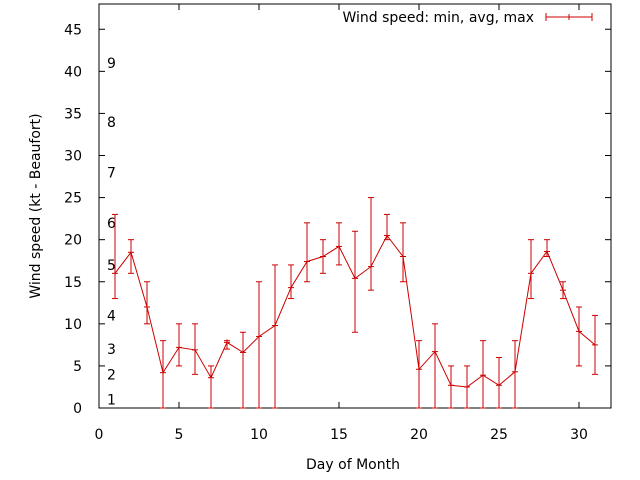  Describe the element at coordinates (353, 465) in the screenshot. I see `x-axis-label: Day of Month` at that location.